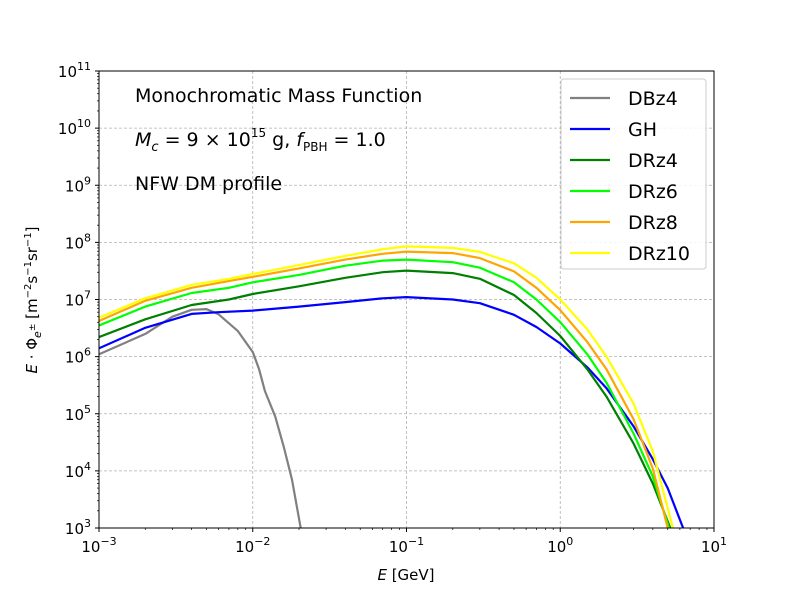 Image resolution: width=793 pixels, height=594 pixels. Describe the element at coordinates (405, 575) in the screenshot. I see `x-axis-label: E [GeV]` at that location.